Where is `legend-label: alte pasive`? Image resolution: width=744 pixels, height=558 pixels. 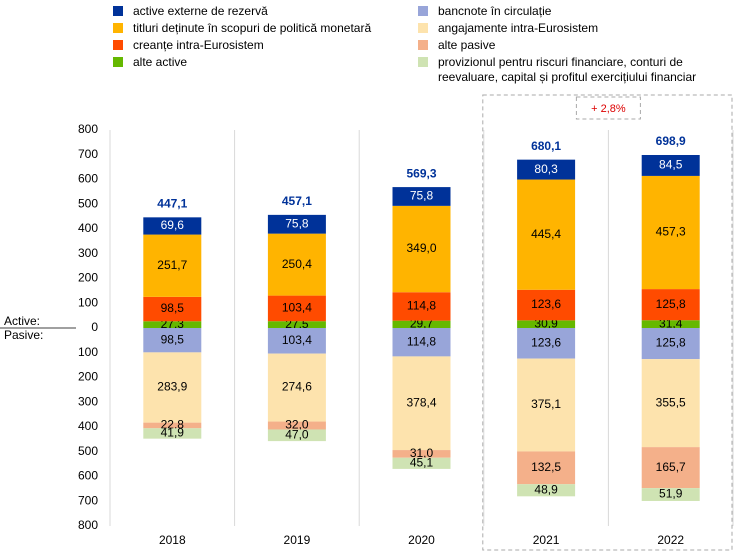
legend-label: alte pasive is located at coordinates (467, 45).